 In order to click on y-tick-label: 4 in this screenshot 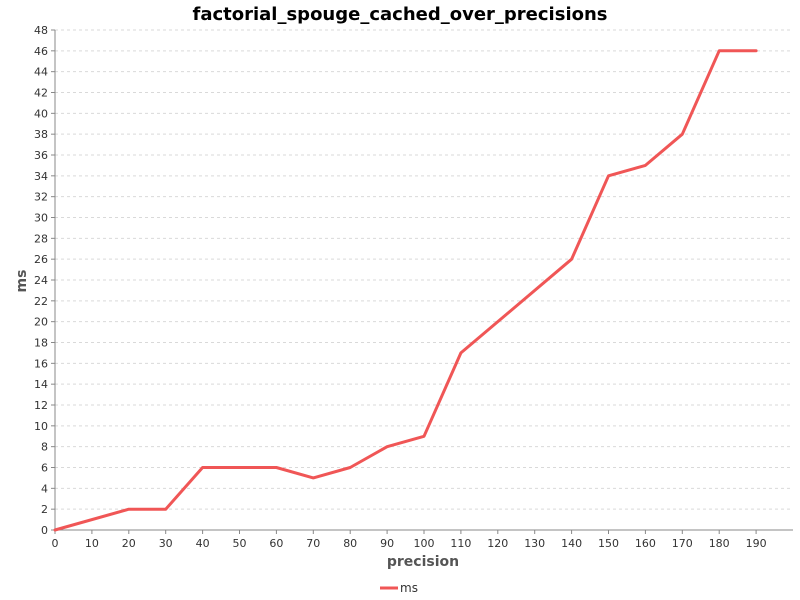, I will do `click(44, 488)`.